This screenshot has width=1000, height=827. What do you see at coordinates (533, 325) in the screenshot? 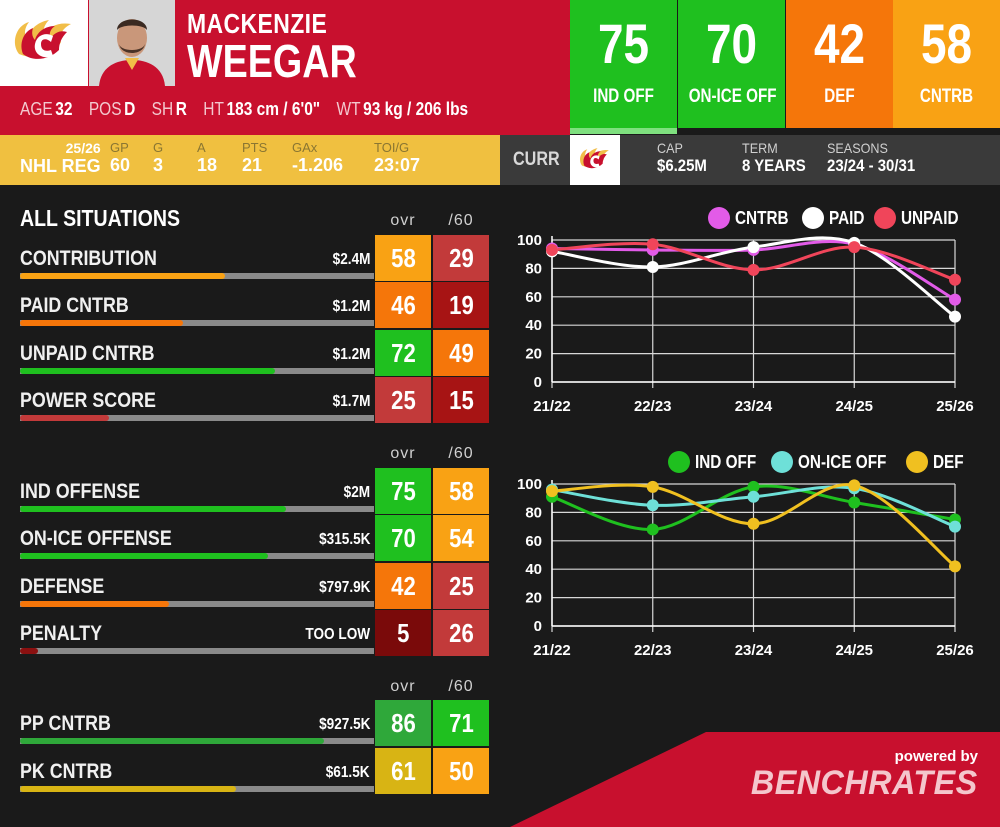
I see `y-tick-label: 40` at bounding box center [533, 325].